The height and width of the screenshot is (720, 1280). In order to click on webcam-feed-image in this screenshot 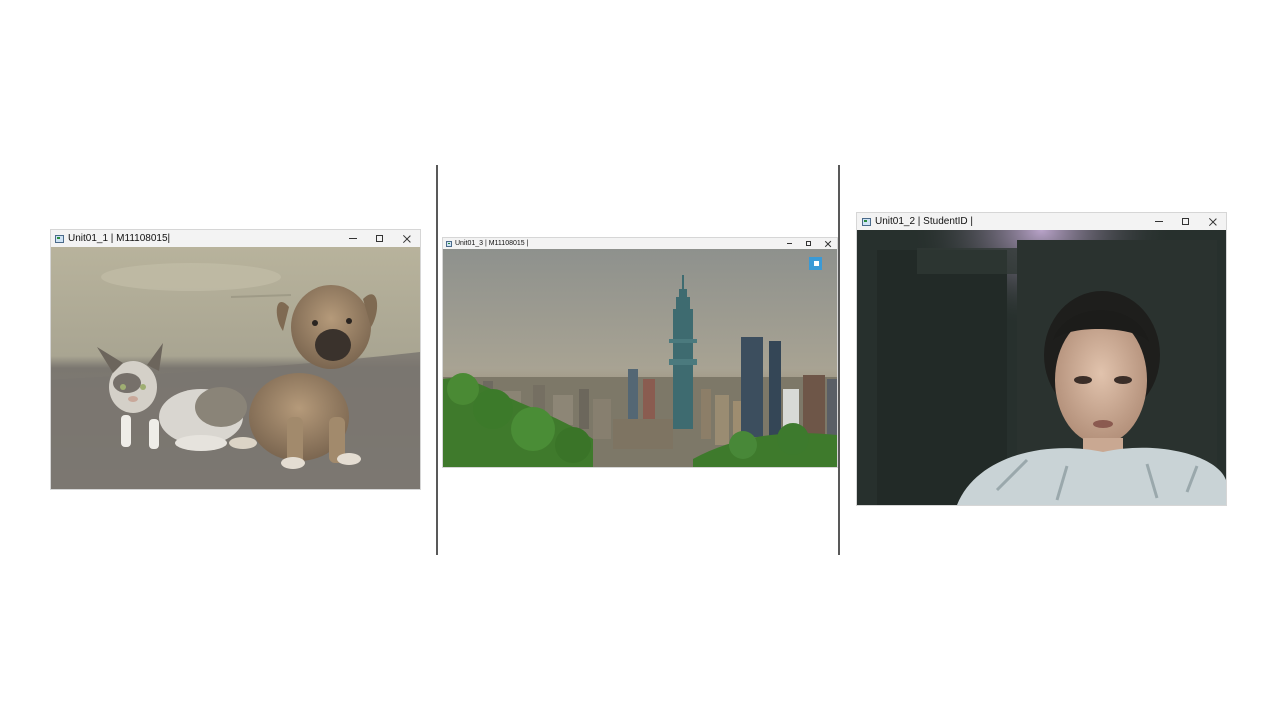, I will do `click(1041, 367)`.